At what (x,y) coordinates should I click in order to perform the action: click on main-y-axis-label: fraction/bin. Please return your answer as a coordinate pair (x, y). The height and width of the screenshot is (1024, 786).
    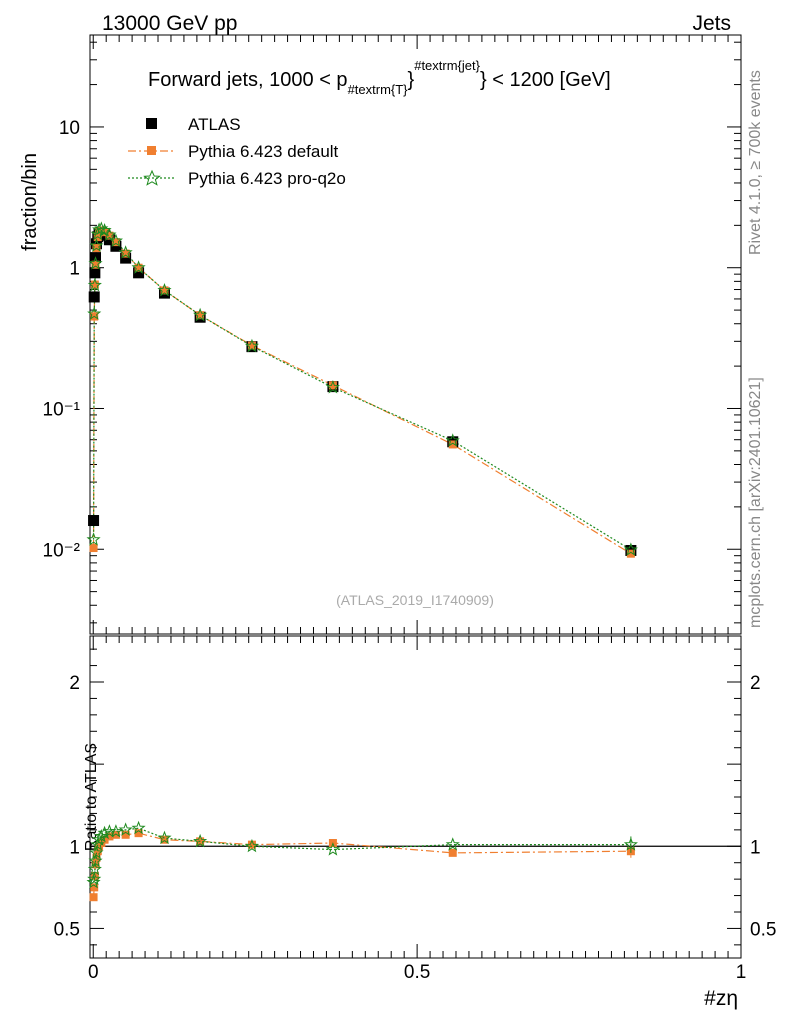
    Looking at the image, I should click on (30, 202).